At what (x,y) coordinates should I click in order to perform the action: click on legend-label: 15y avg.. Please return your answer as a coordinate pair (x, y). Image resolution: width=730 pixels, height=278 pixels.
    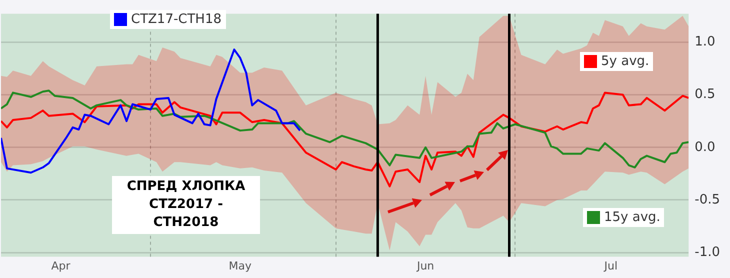
    Looking at the image, I should click on (632, 217).